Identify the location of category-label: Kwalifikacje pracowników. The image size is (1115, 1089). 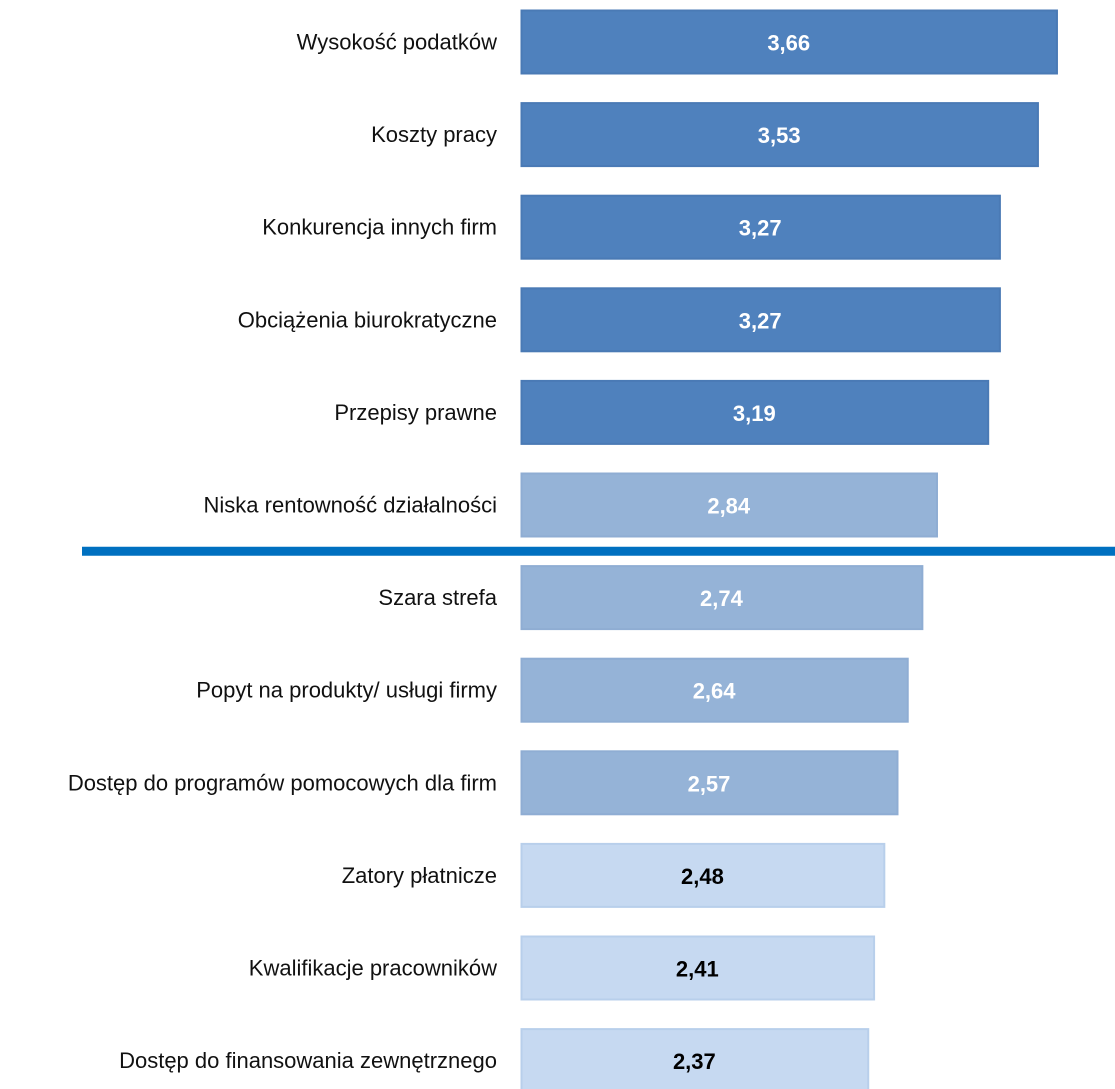
(373, 968).